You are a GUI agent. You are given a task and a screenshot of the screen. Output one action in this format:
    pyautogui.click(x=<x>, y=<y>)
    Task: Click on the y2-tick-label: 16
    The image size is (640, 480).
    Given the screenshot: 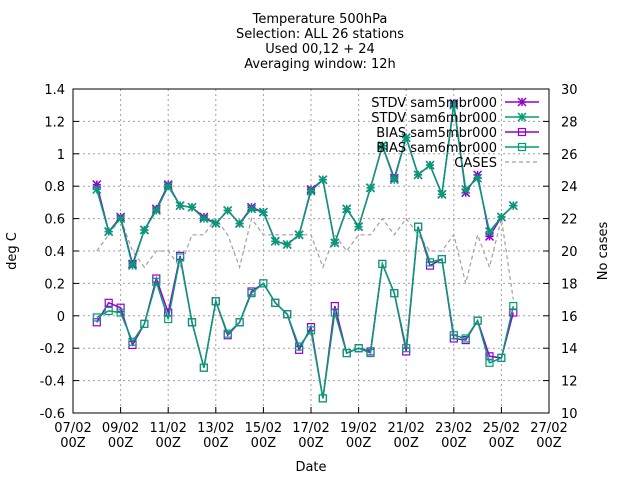 What is the action you would take?
    pyautogui.click(x=569, y=317)
    